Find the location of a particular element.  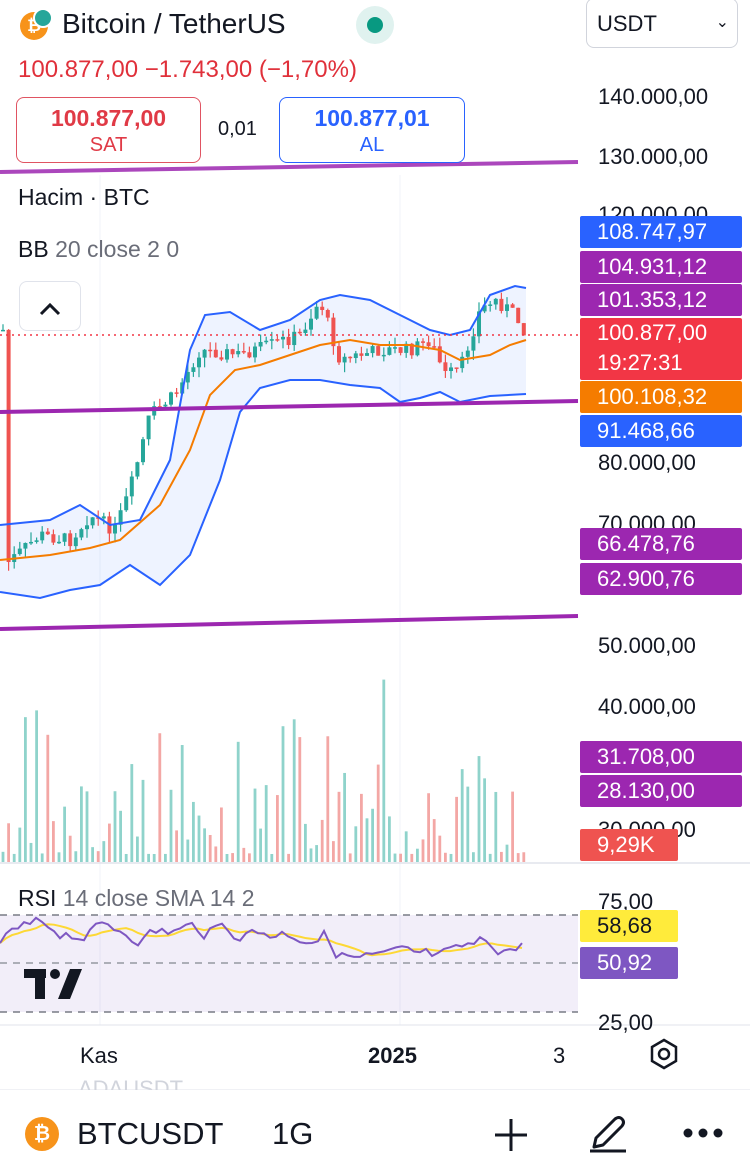

price-tag-bb-lower: 91.468,66 is located at coordinates (661, 431).